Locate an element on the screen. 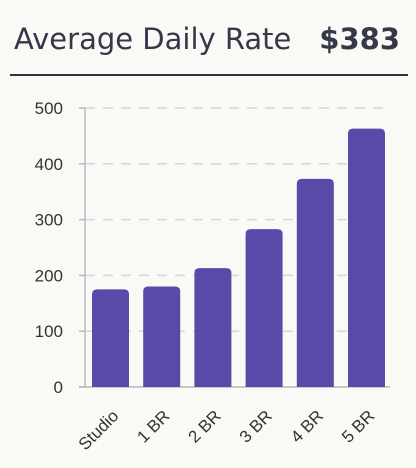 Image resolution: width=416 pixels, height=468 pixels. x-tick-label: 4 BR is located at coordinates (307, 426).